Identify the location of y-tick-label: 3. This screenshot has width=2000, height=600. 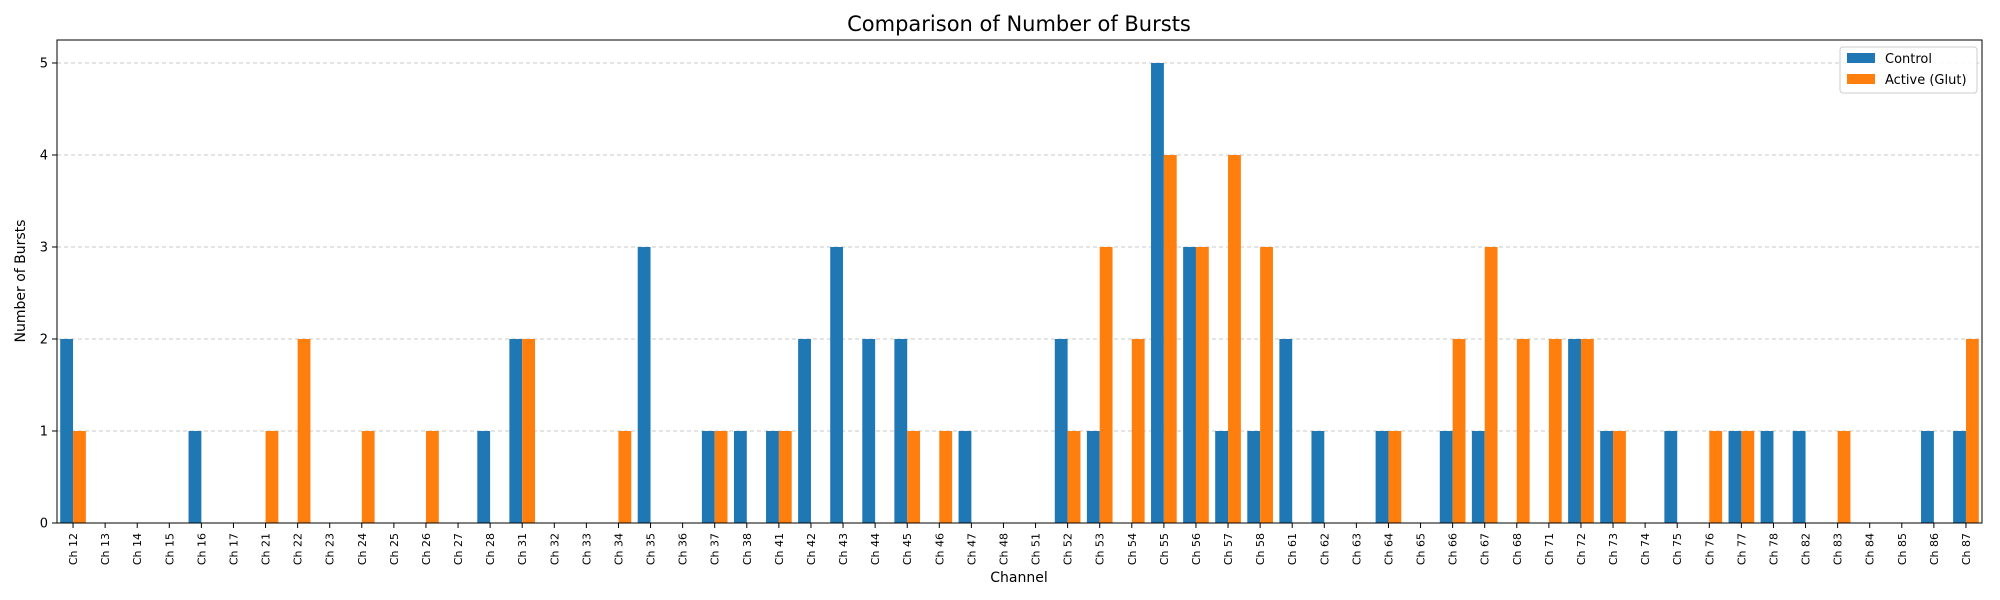
(44, 248).